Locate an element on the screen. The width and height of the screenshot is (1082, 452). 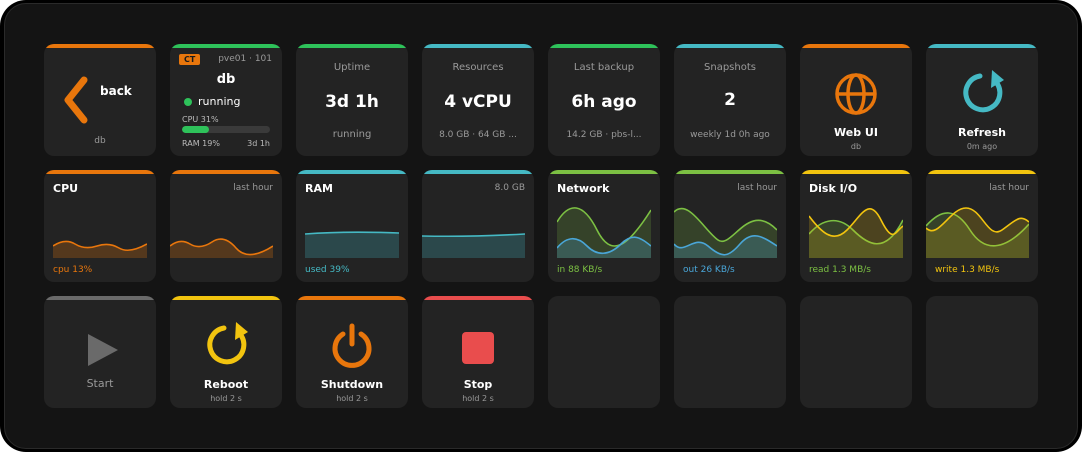
cpu-chart-foot: cpu 13% is located at coordinates (73, 270).